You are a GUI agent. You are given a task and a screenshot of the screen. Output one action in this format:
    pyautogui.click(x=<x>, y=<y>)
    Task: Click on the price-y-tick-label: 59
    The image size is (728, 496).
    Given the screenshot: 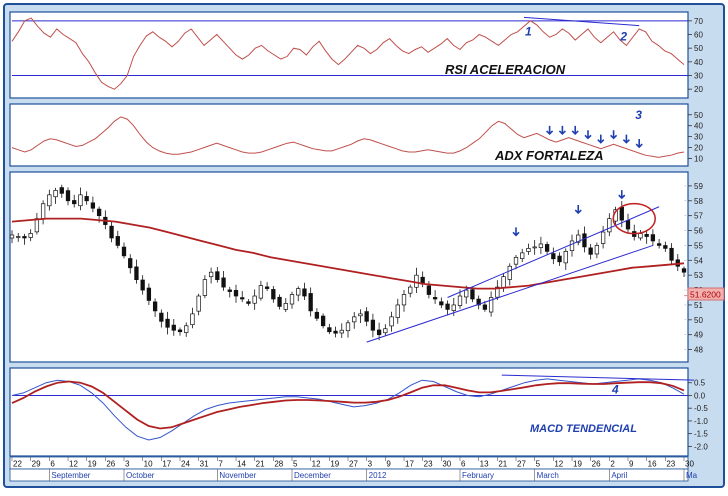 What is the action you would take?
    pyautogui.click(x=698, y=186)
    